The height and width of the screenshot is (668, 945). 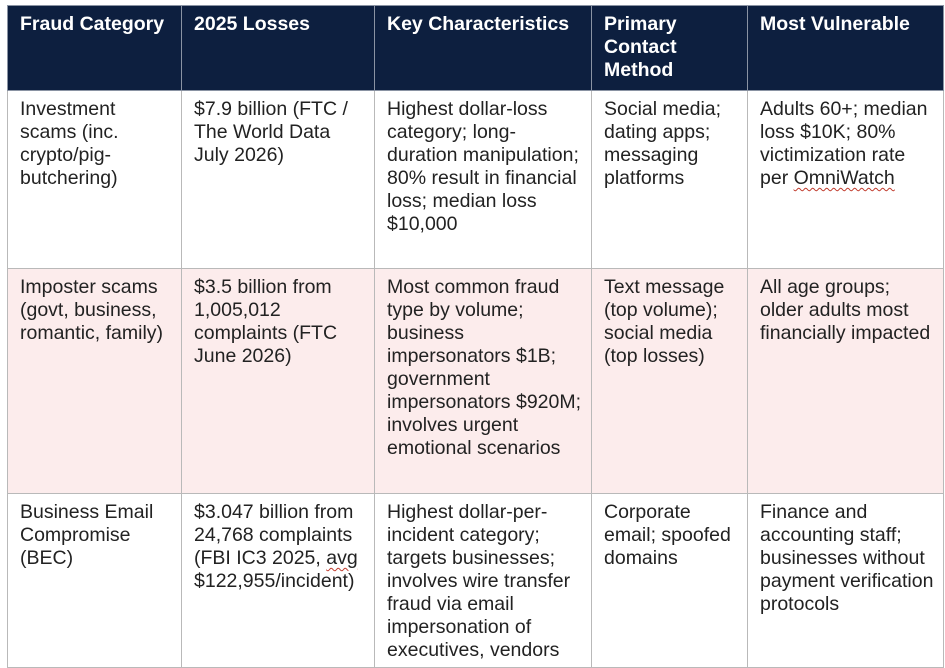 I want to click on header-primary-contact-method: Primary Contact Method, so click(x=669, y=48).